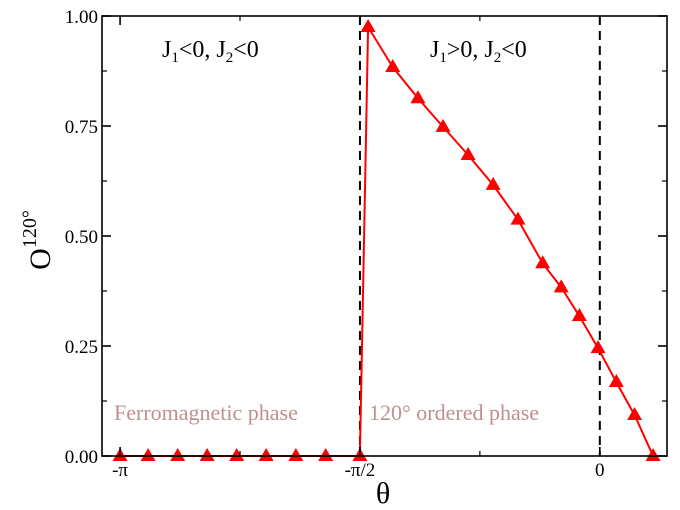 Image resolution: width=680 pixels, height=510 pixels. I want to click on ordered-phase-label: 120° ordered phase, so click(454, 412).